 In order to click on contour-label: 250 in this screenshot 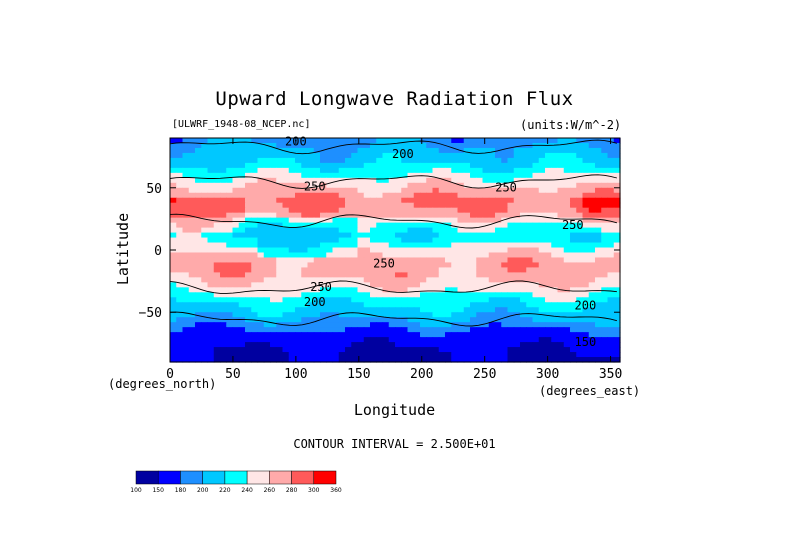, I will do `click(321, 287)`.